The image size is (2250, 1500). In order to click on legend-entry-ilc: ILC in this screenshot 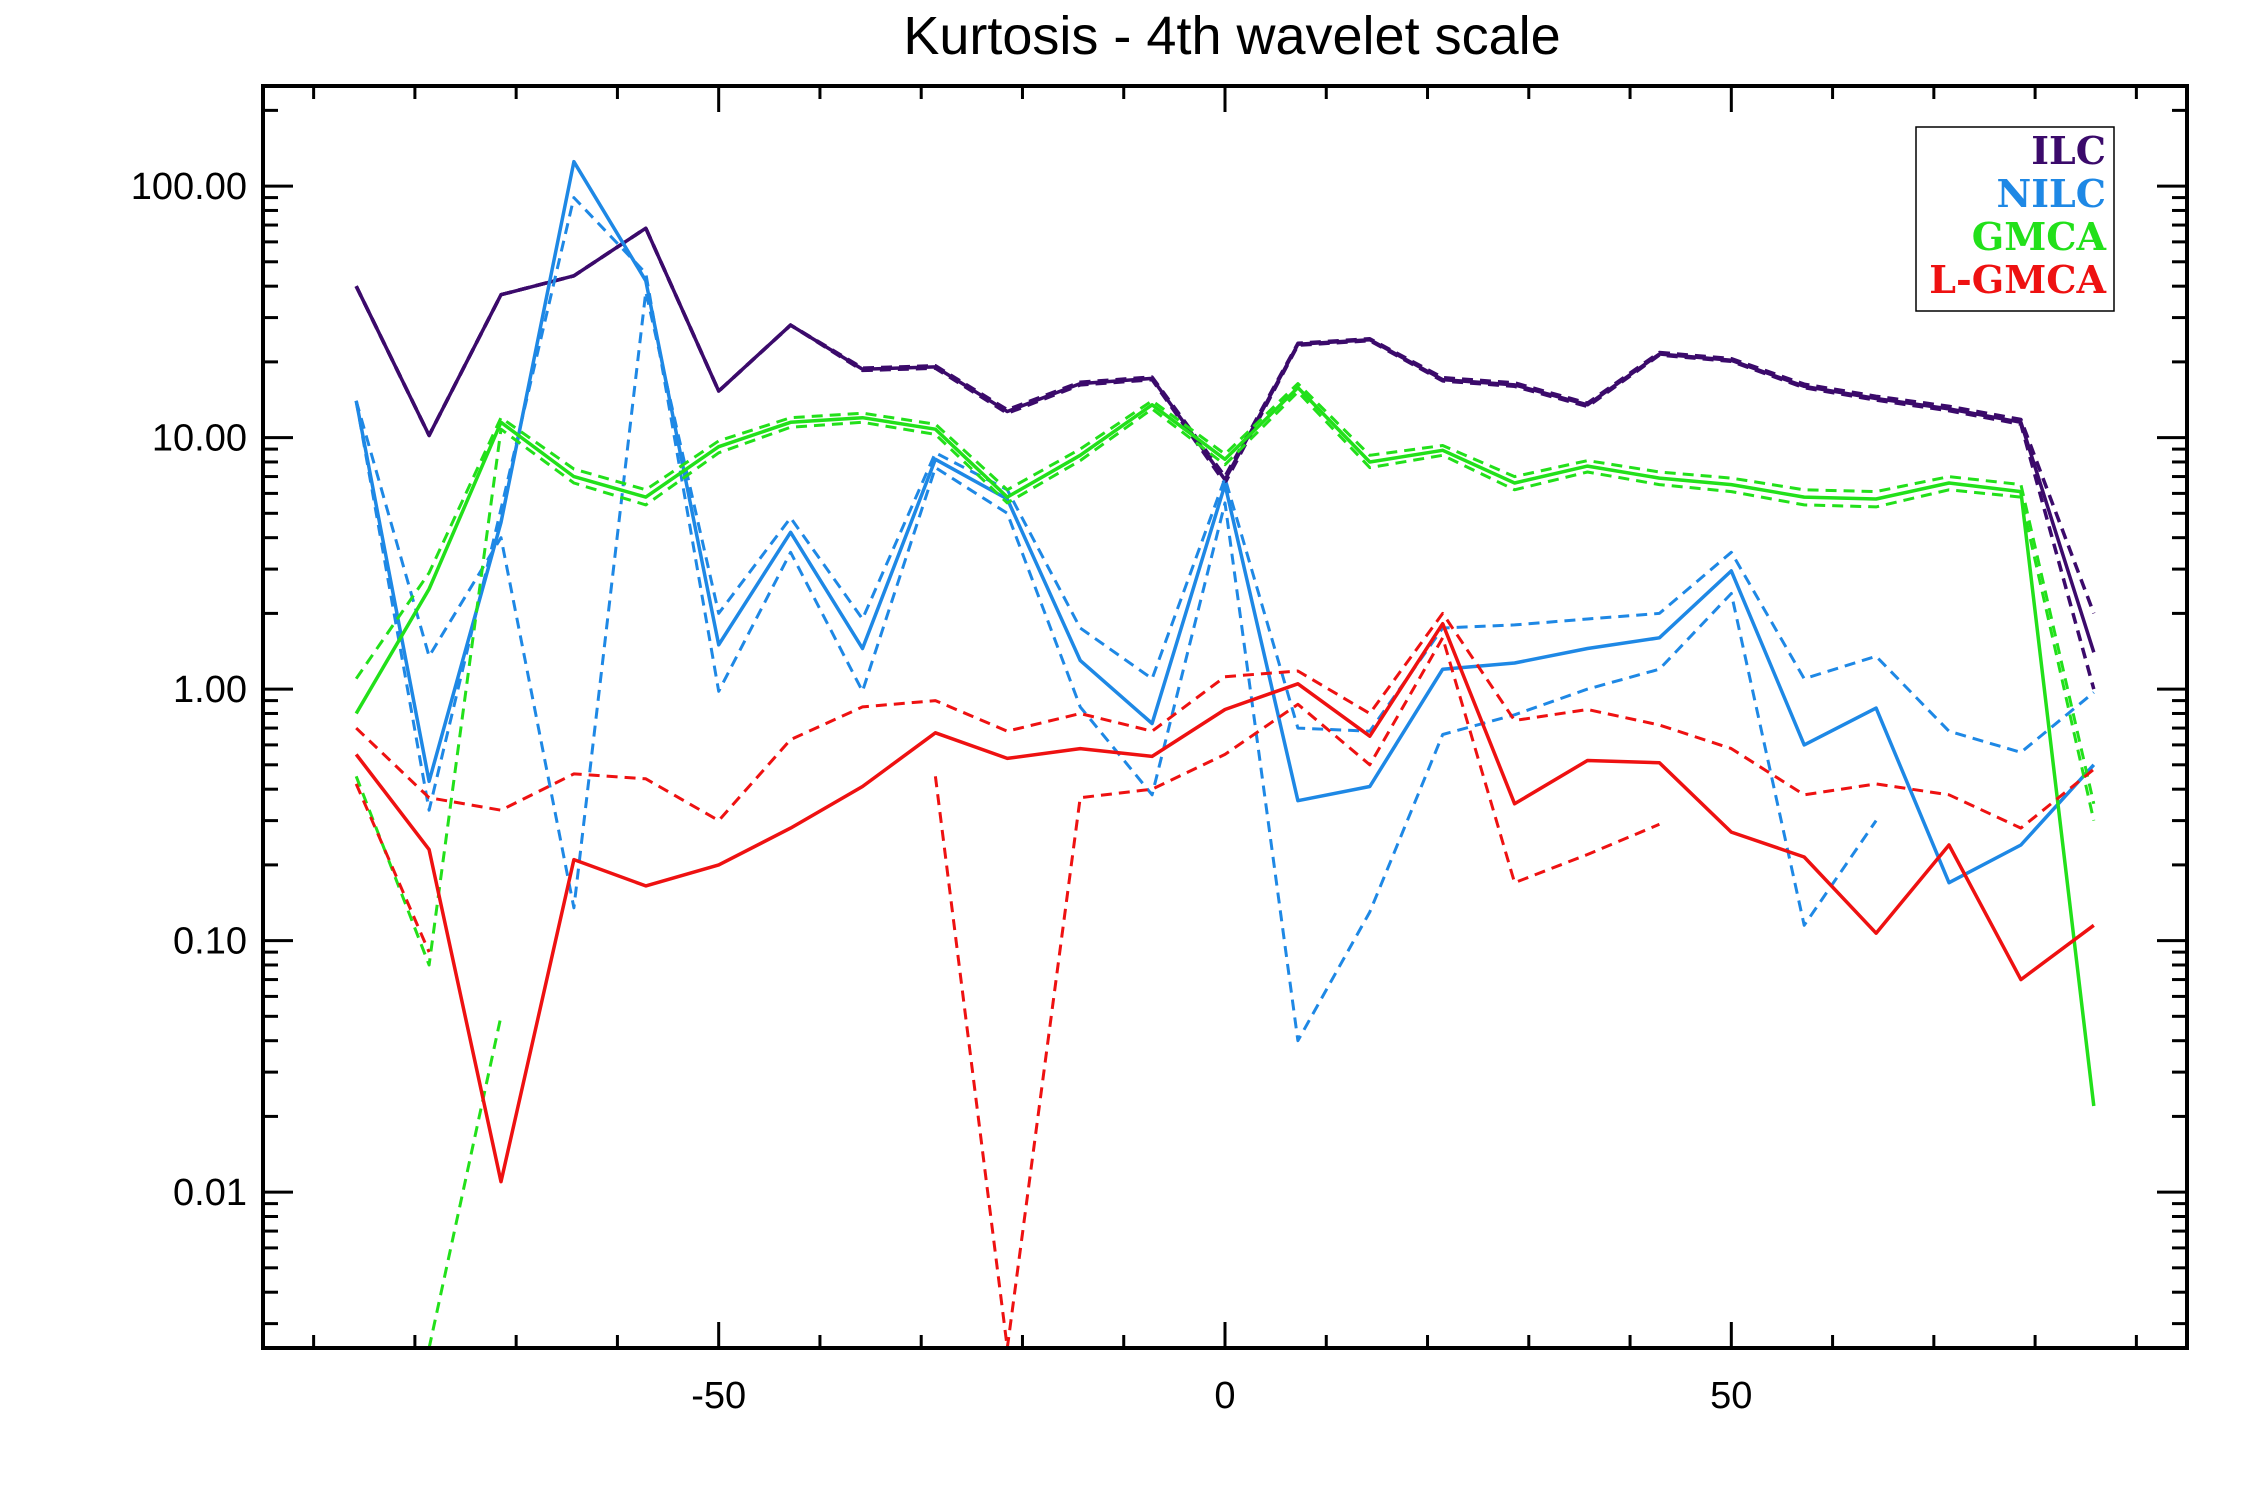, I will do `click(2068, 150)`.